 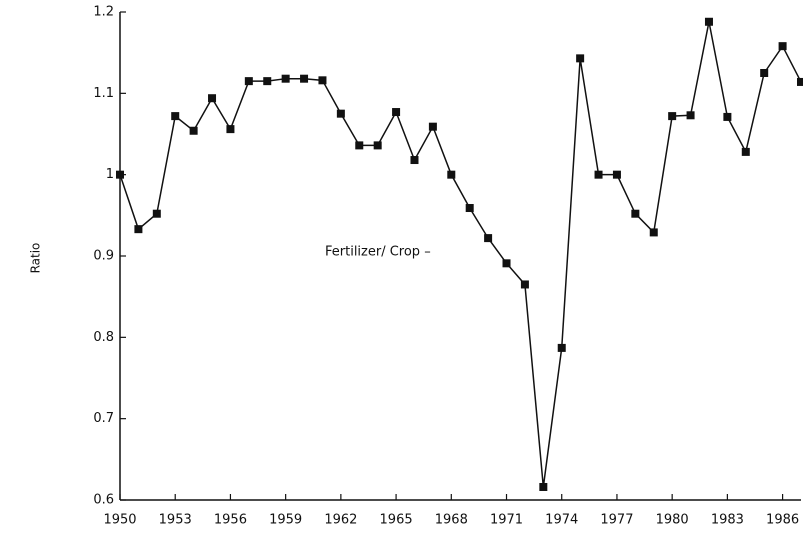 I want to click on y-tick-label: 1.2, so click(x=103, y=12).